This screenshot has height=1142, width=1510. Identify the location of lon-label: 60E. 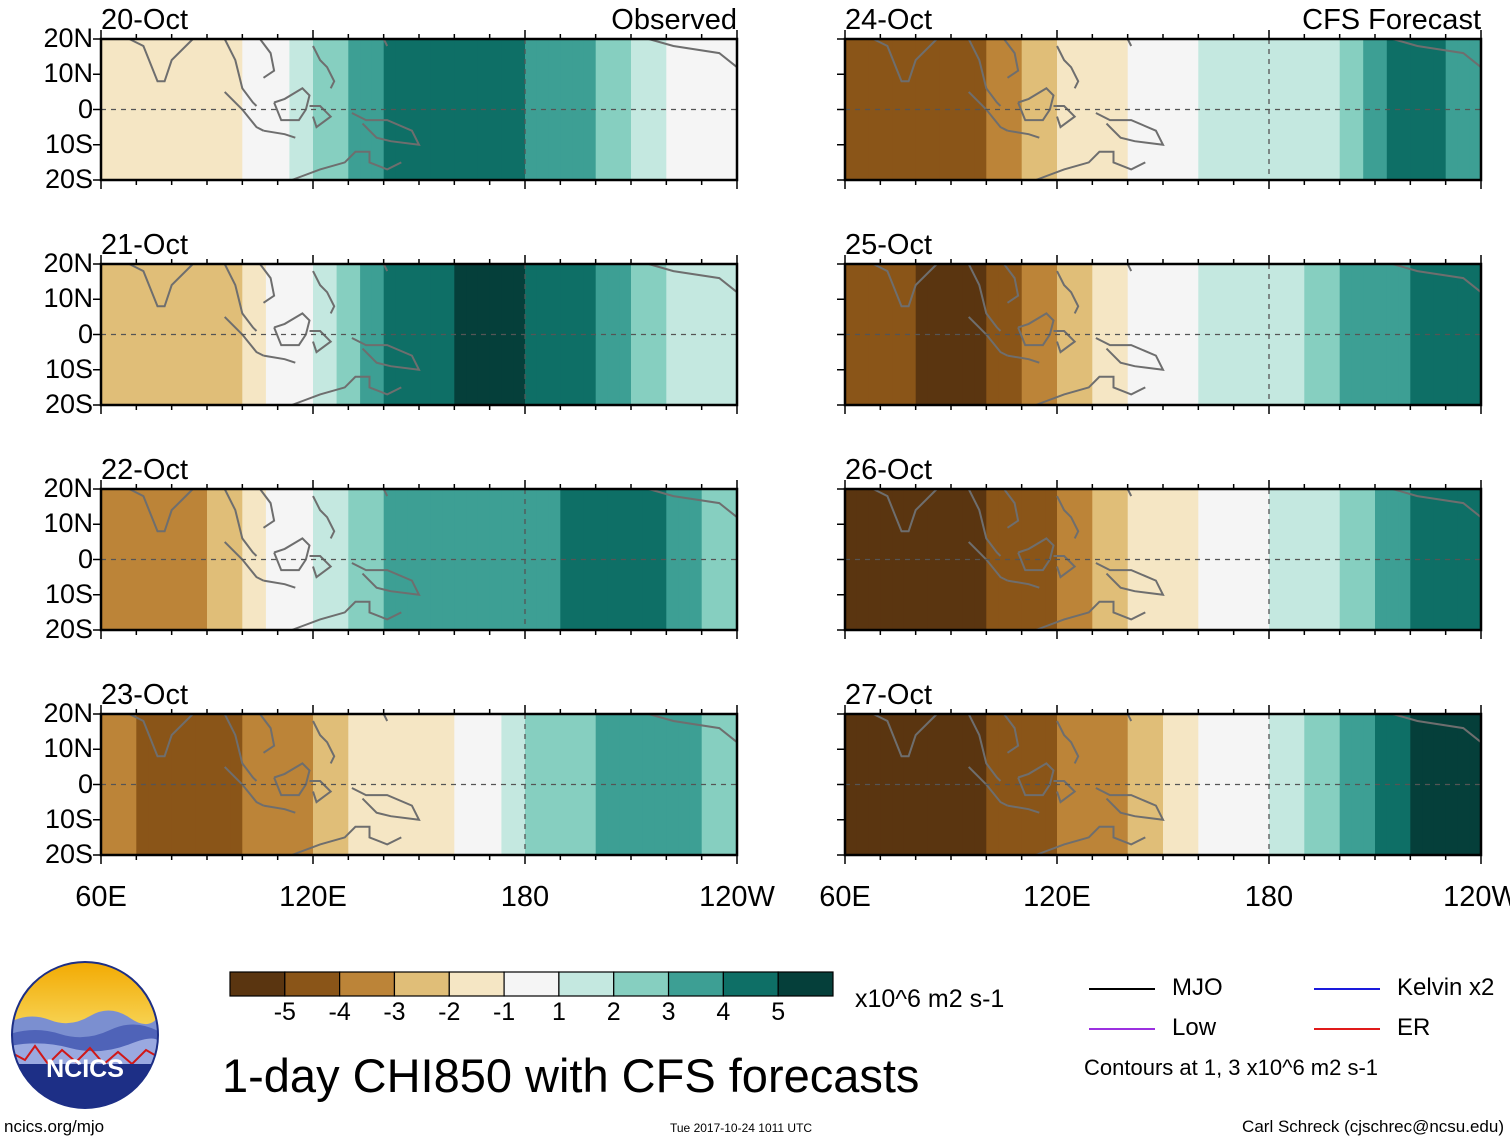
(101, 897).